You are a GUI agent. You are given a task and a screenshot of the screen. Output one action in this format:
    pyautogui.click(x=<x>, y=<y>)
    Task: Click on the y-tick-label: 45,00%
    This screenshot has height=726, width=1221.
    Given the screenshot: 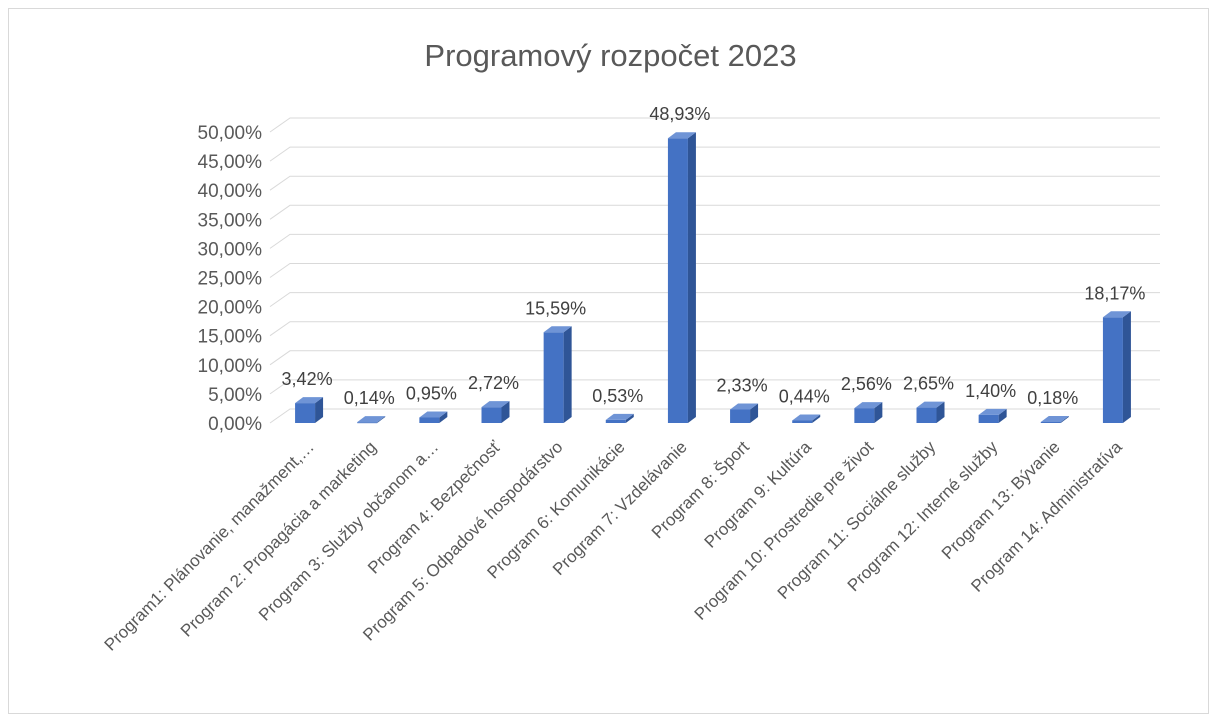 What is the action you would take?
    pyautogui.click(x=230, y=162)
    